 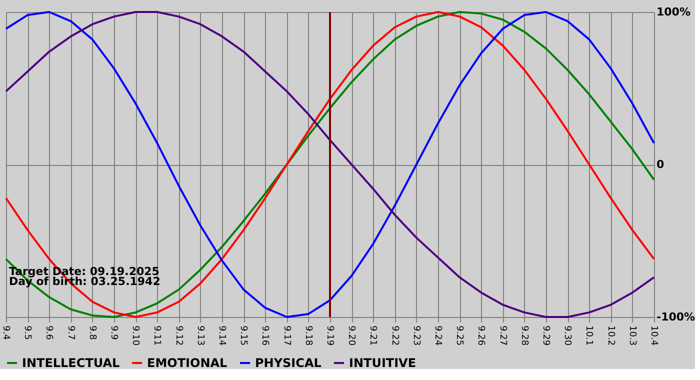 I want to click on x-tick-label: 9.11, so click(x=157, y=336).